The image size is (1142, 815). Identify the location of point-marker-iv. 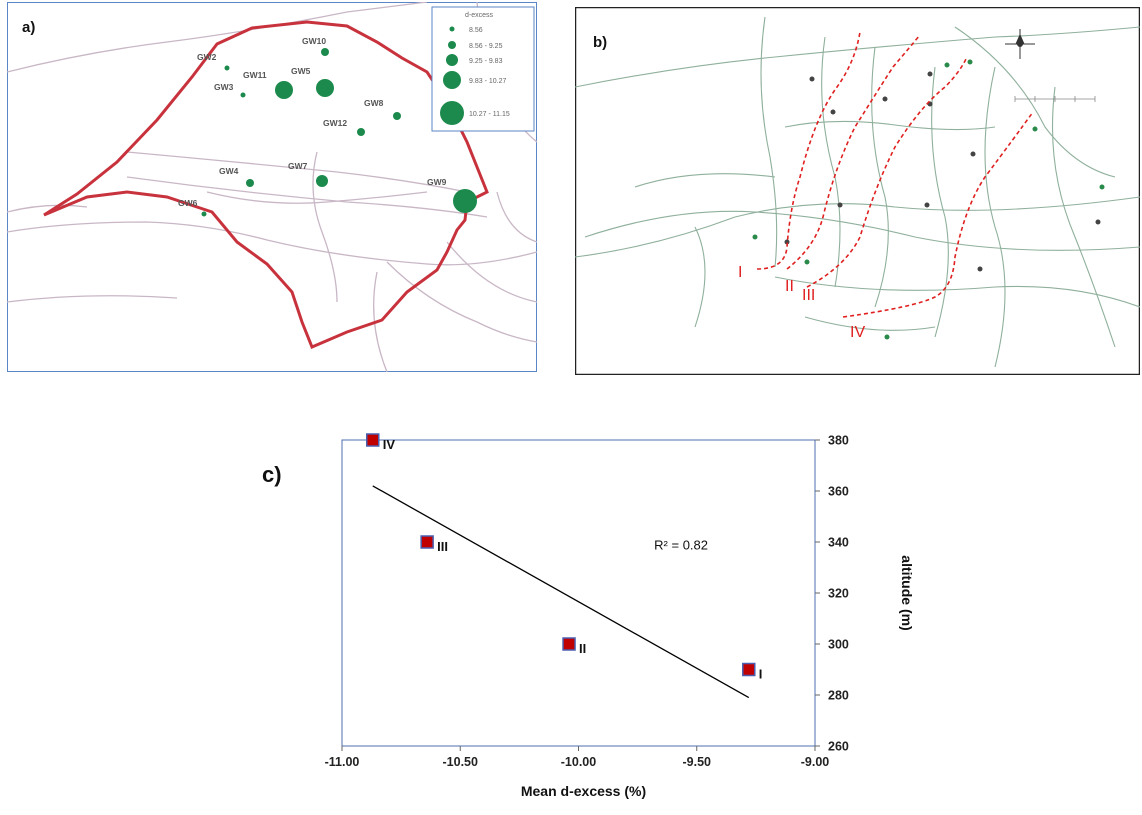
(372, 440).